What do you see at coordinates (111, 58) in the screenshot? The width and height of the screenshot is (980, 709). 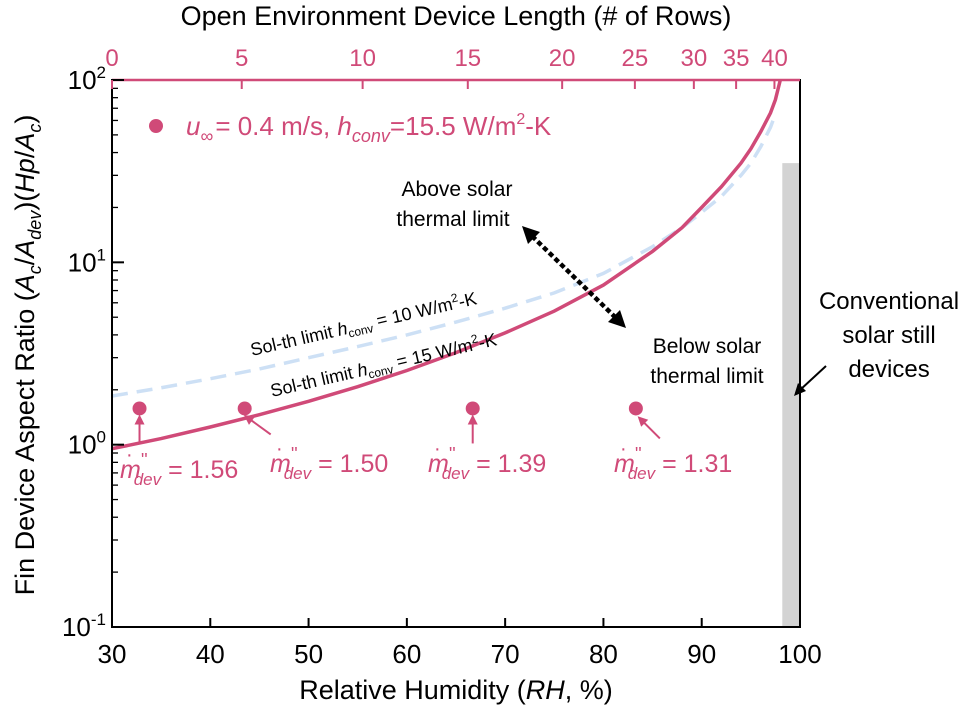 I see `top-tick-label: 0` at bounding box center [111, 58].